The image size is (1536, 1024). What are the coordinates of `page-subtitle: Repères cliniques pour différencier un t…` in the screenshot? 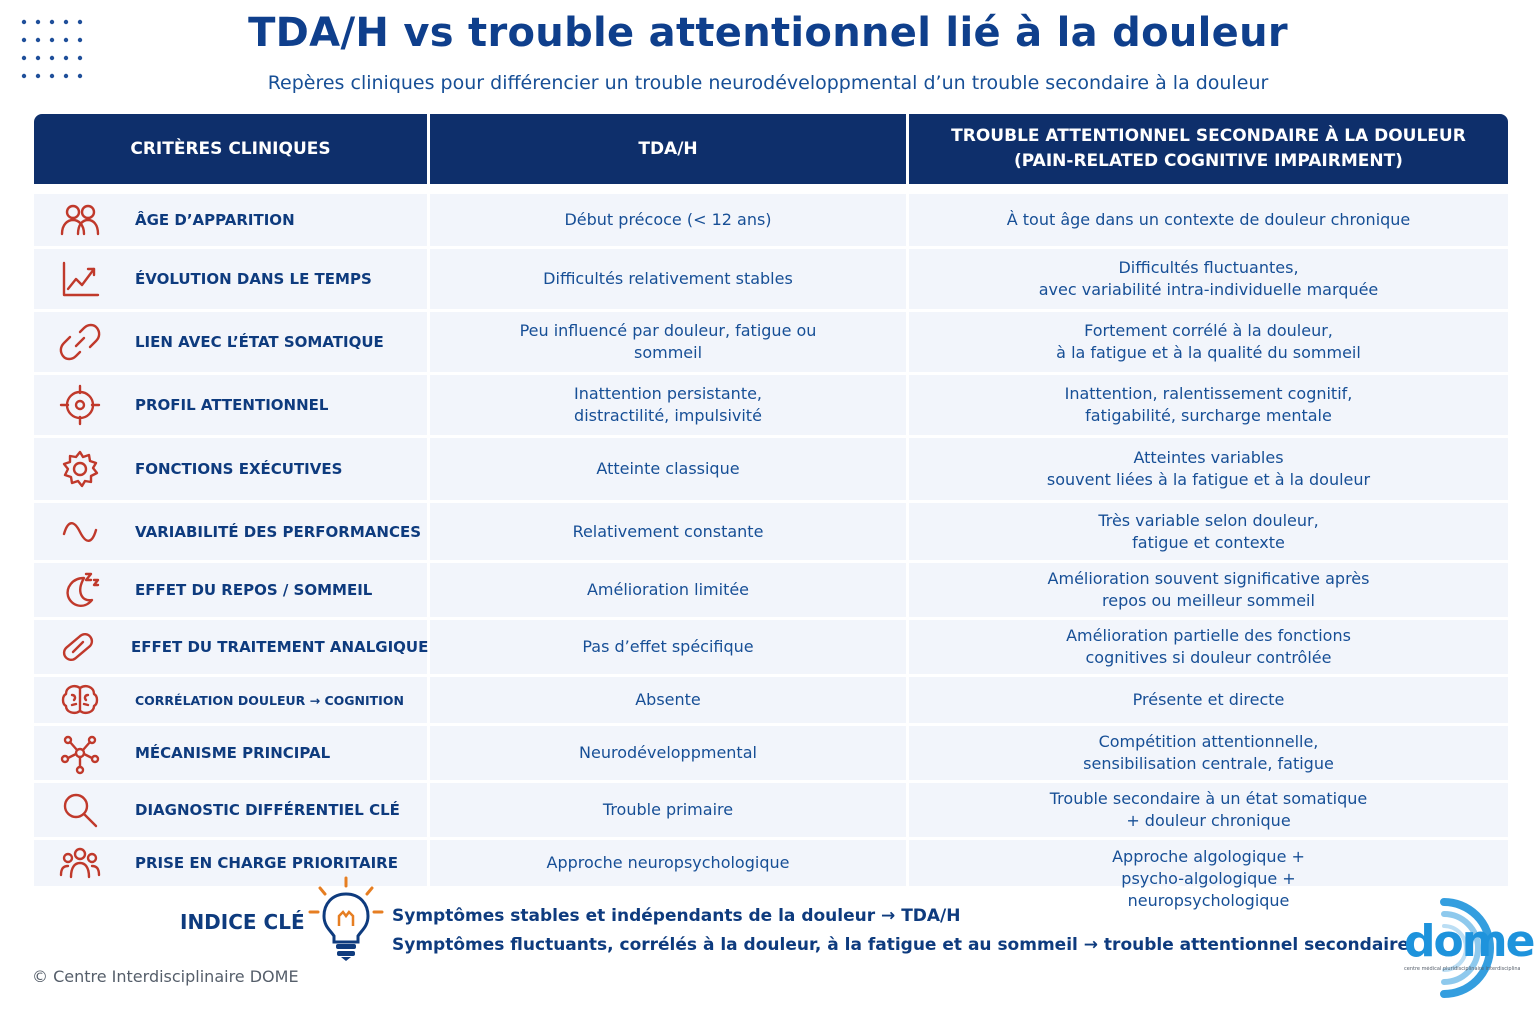 It's located at (768, 83).